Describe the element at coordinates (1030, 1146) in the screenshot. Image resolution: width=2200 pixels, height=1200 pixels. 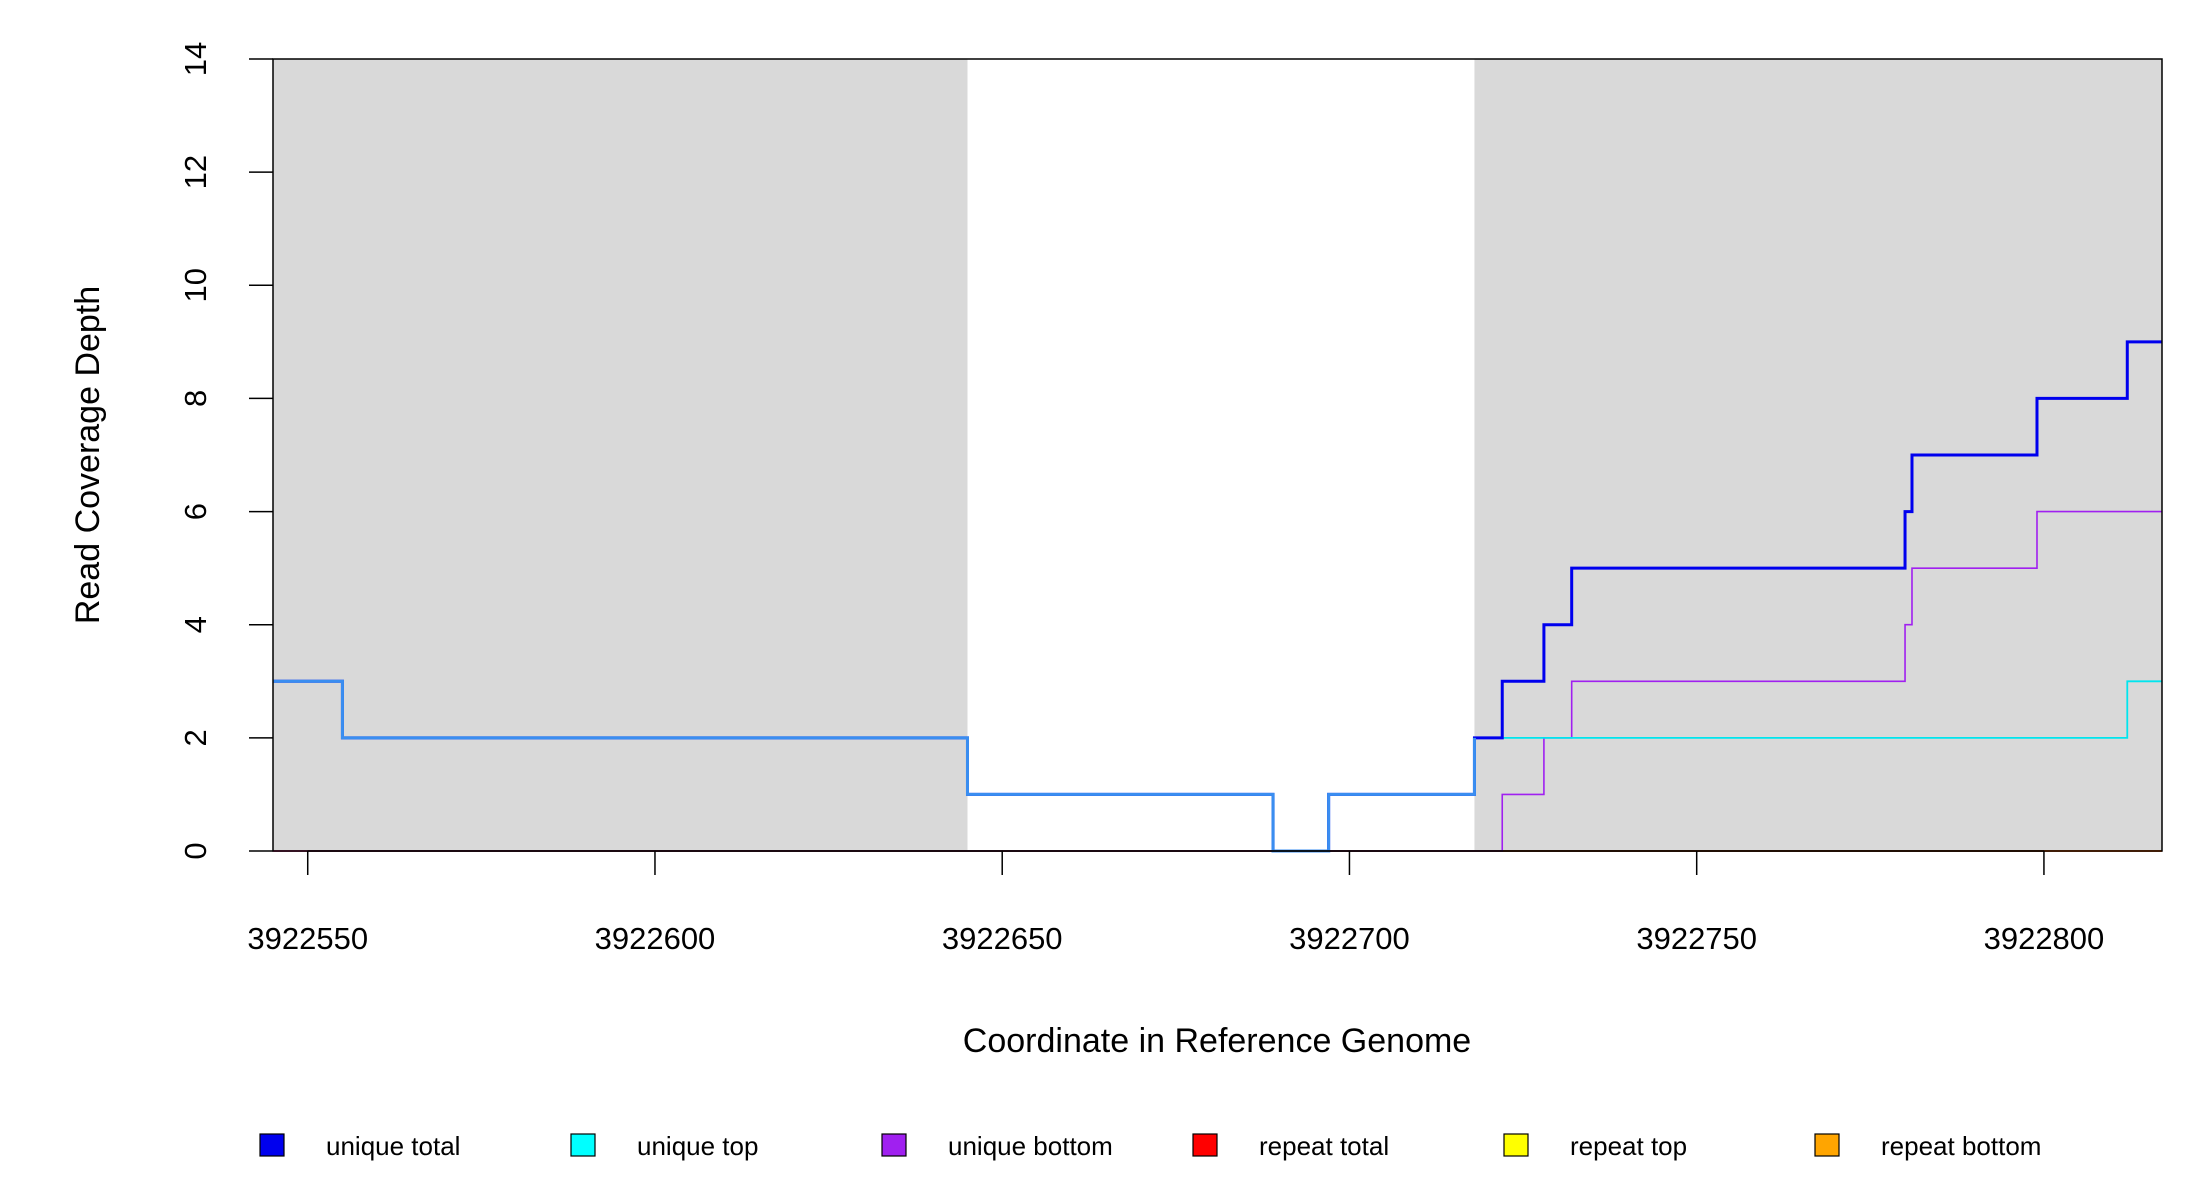
I see `legend-label: unique bottom` at that location.